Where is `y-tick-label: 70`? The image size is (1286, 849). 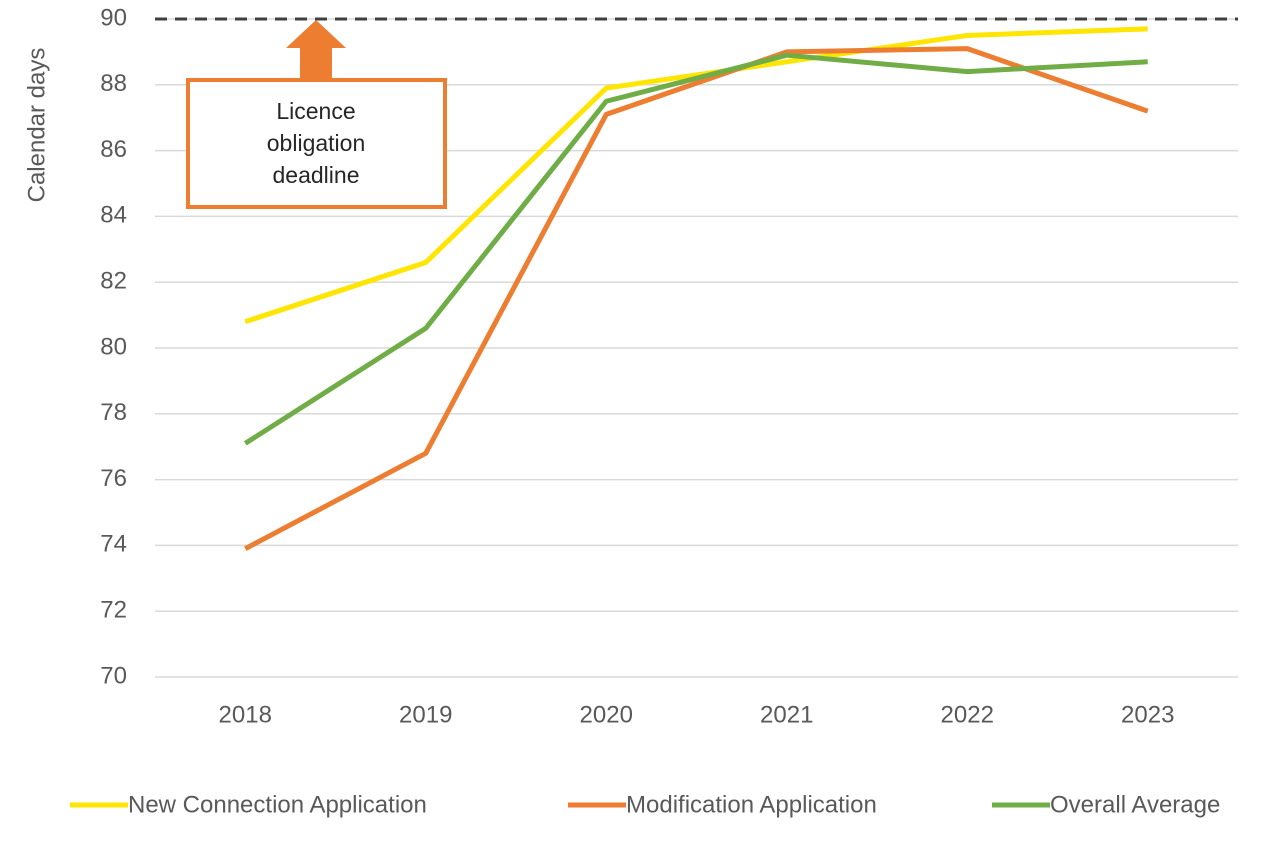
y-tick-label: 70 is located at coordinates (113, 675).